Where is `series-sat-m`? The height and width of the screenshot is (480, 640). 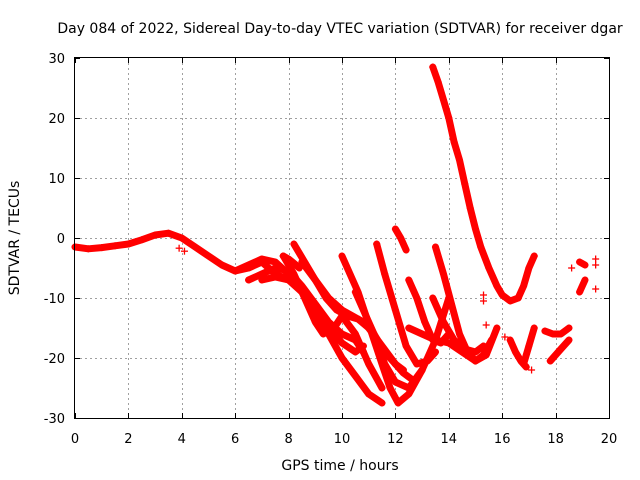
series-sat-m is located at coordinates (475, 184).